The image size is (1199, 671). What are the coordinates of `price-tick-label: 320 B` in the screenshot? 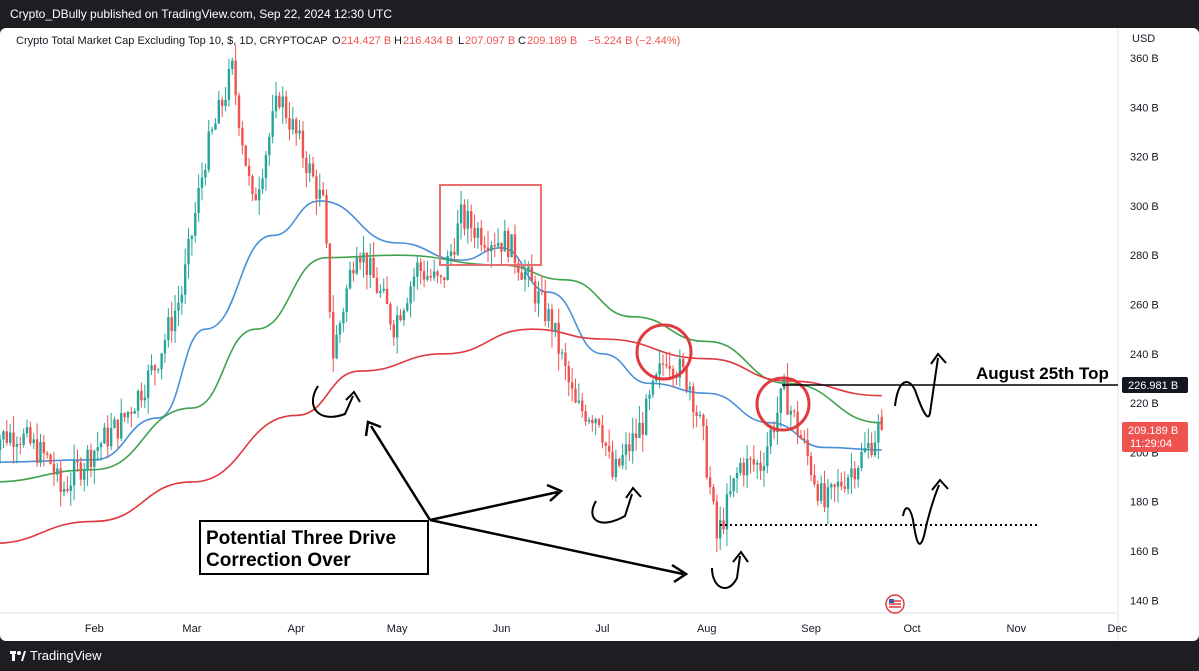 It's located at (1144, 158).